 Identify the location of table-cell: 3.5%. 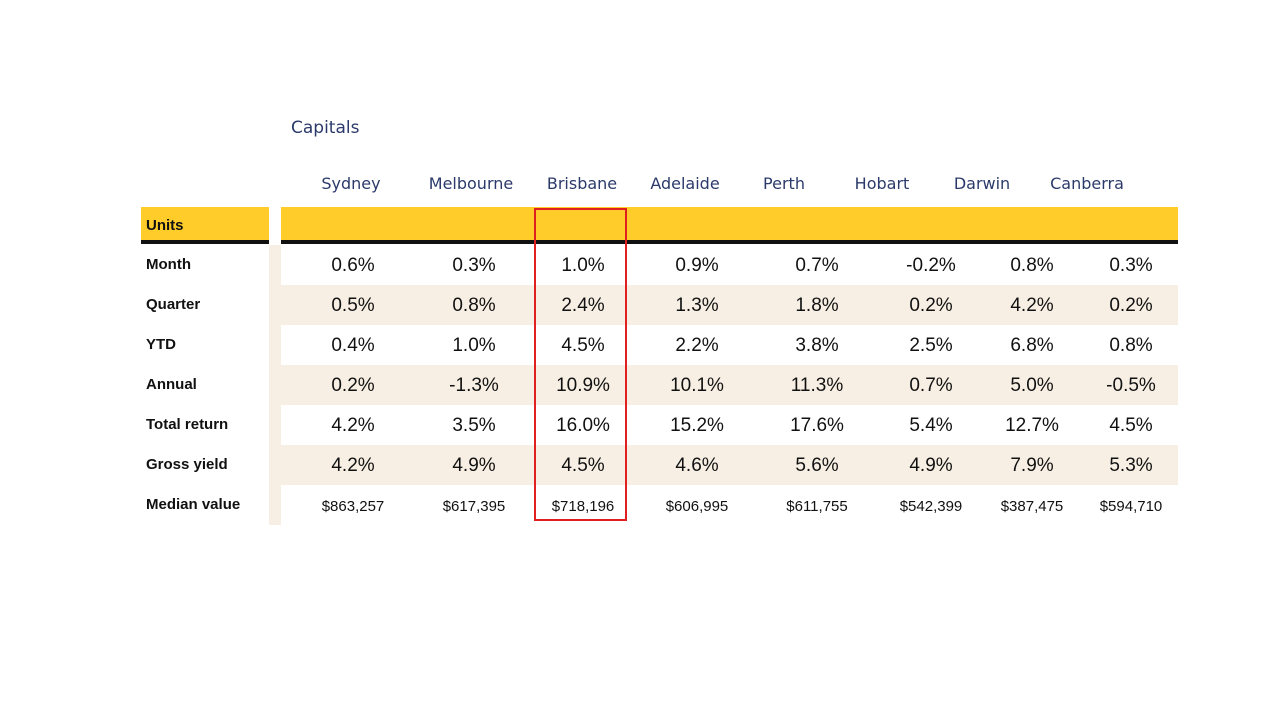
(474, 425).